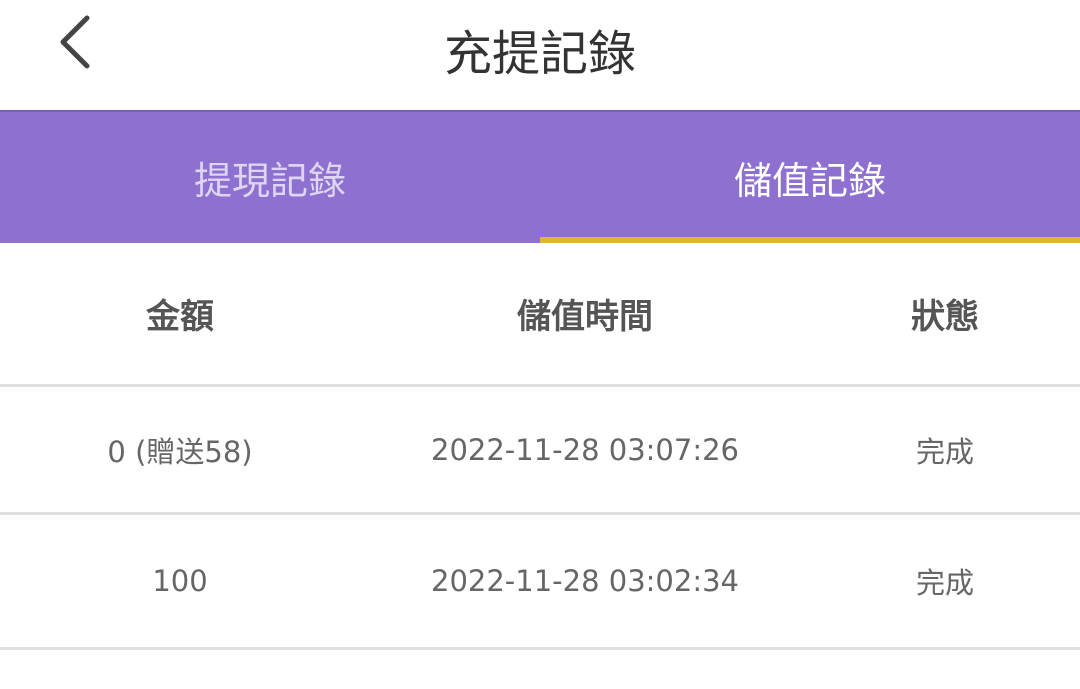 The width and height of the screenshot is (1080, 689). I want to click on page-title: 充提記錄, so click(539, 54).